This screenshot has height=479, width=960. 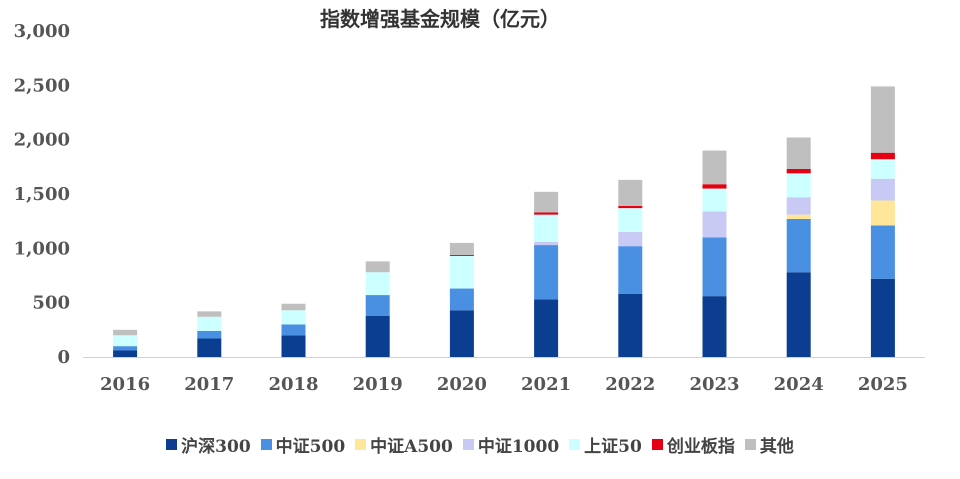 I want to click on y-tick-label: 1,500, so click(x=42, y=194).